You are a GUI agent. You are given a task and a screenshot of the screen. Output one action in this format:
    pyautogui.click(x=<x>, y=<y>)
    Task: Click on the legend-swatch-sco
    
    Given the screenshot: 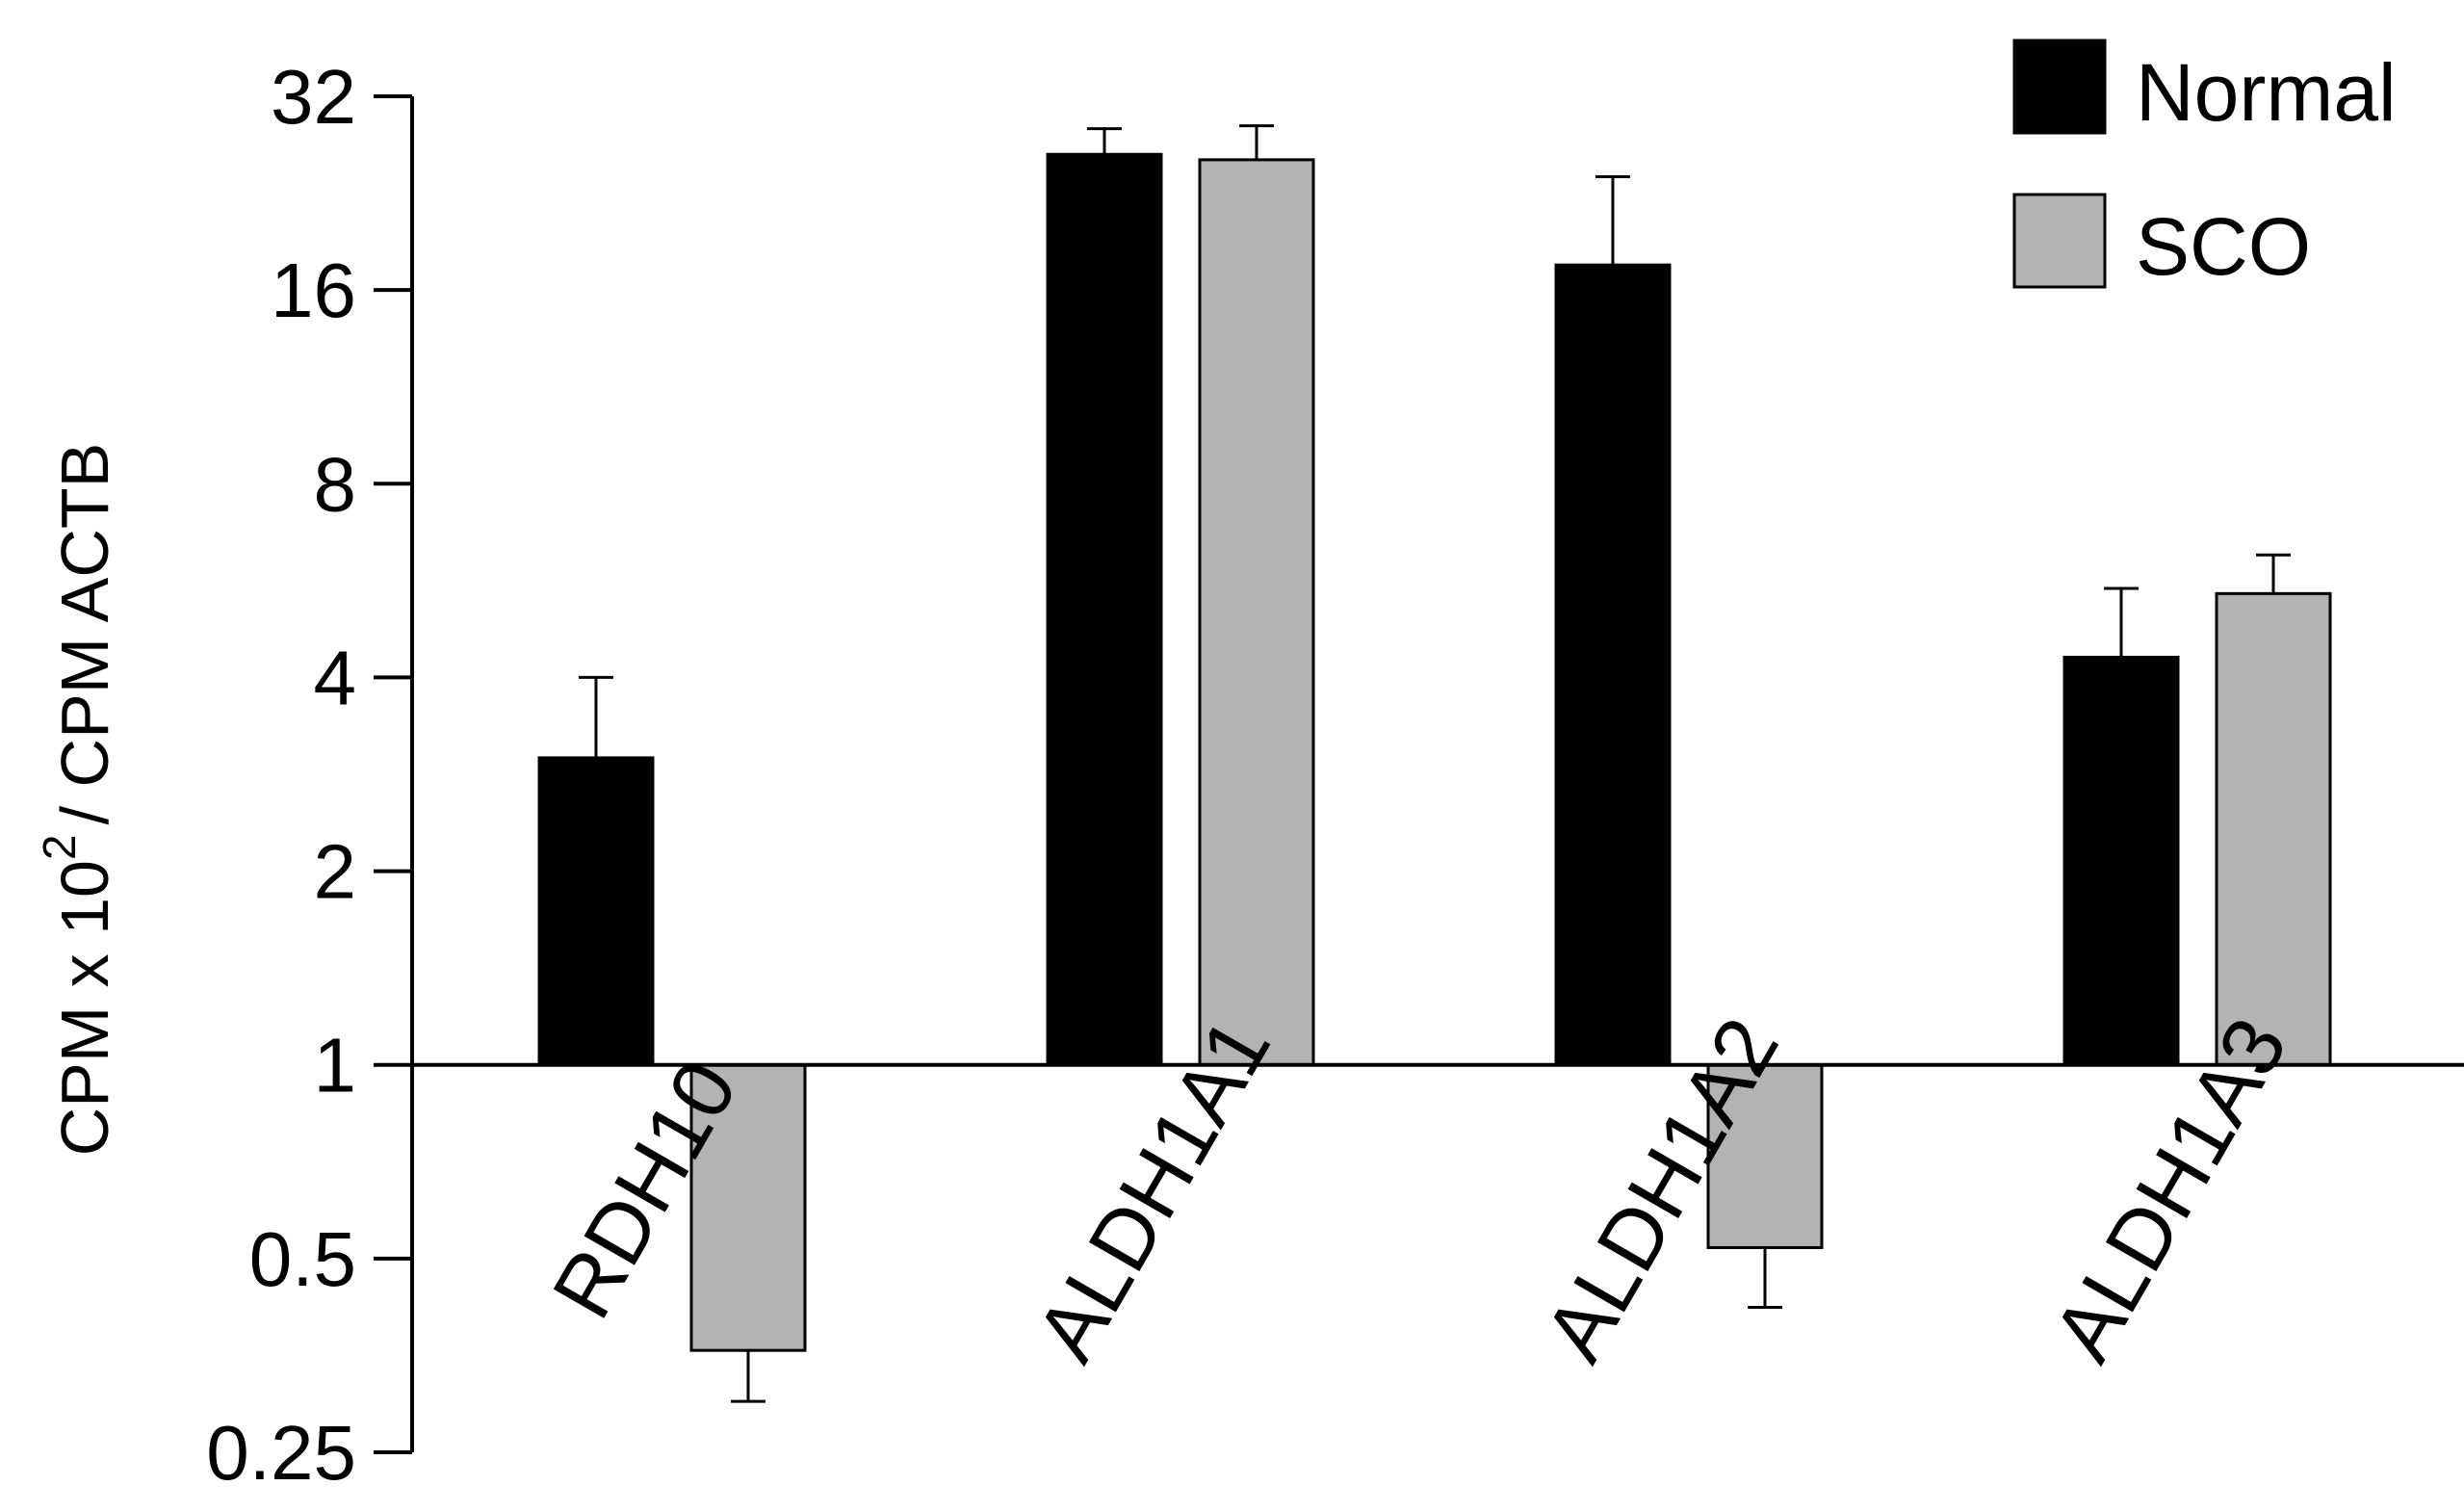 What is the action you would take?
    pyautogui.click(x=2059, y=241)
    